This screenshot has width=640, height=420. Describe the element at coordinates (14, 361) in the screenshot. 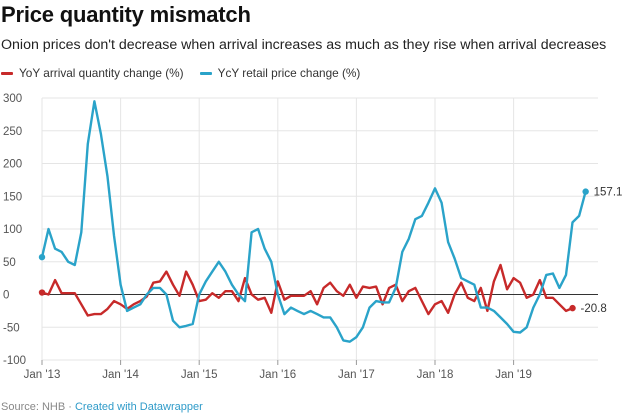

I see `y-tick-label: -100` at that location.